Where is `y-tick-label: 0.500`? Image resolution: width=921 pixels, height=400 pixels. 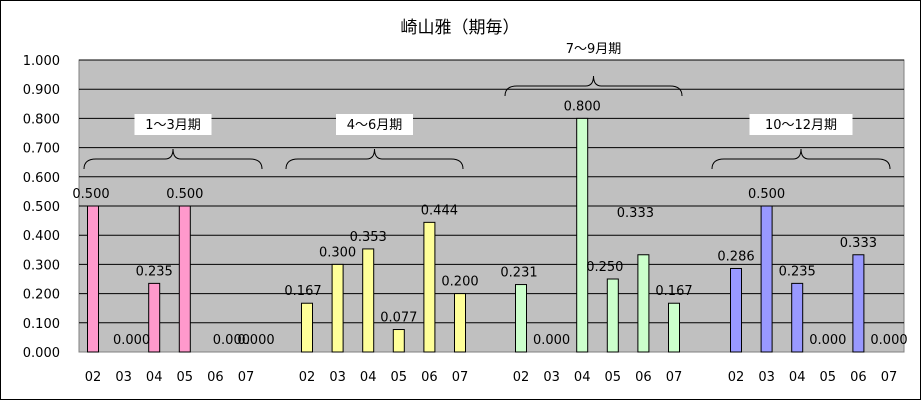
y-tick-label: 0.500 is located at coordinates (41, 207).